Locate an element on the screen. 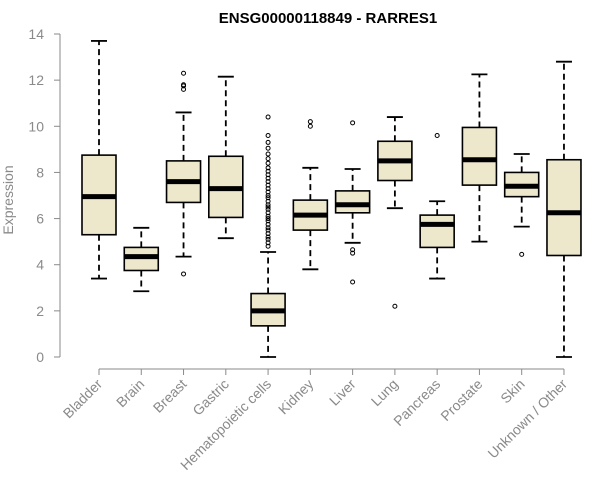  x-tick-label: Skin is located at coordinates (512, 391).